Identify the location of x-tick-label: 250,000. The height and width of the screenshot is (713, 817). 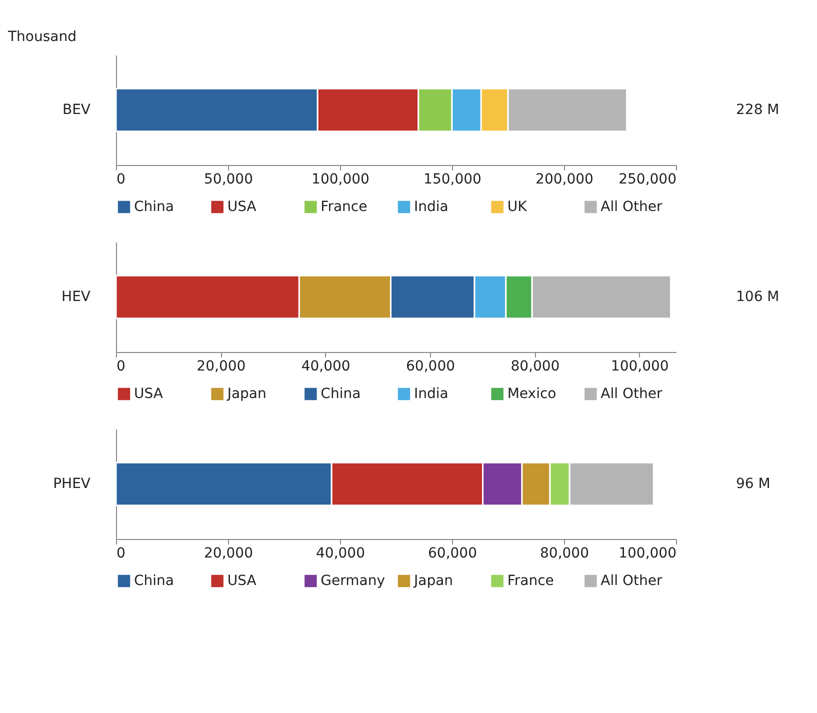
(647, 180).